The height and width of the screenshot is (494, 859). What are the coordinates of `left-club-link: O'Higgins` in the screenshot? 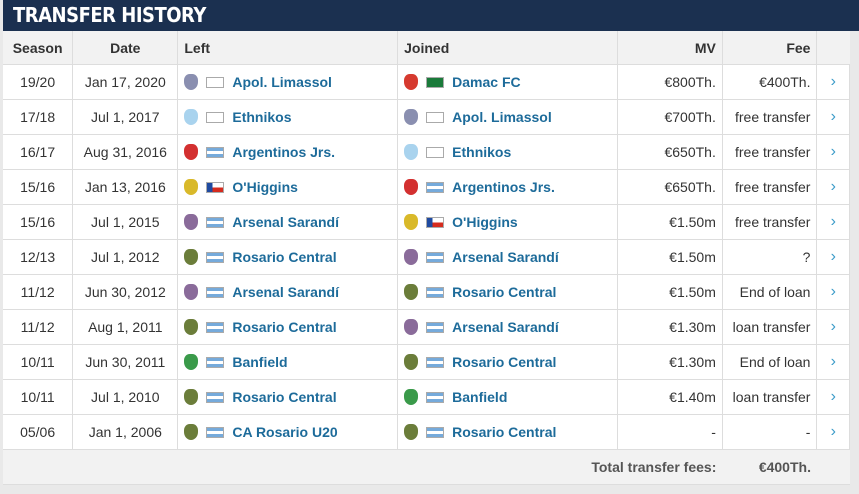 It's located at (265, 187).